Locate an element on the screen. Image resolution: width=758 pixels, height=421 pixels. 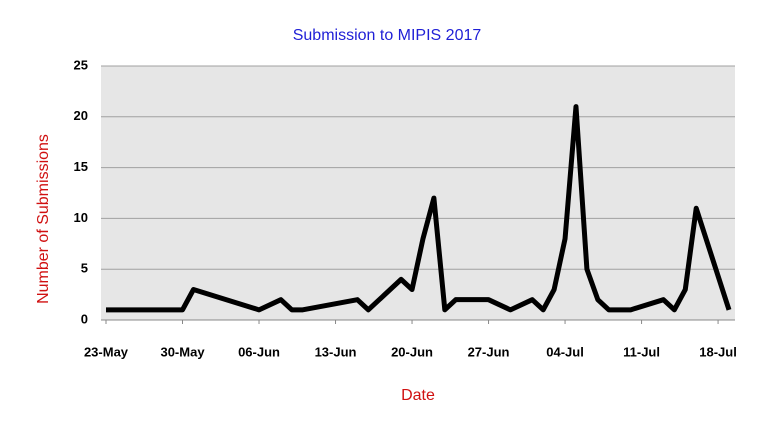
x-tick-label: 18-Jul is located at coordinates (718, 351).